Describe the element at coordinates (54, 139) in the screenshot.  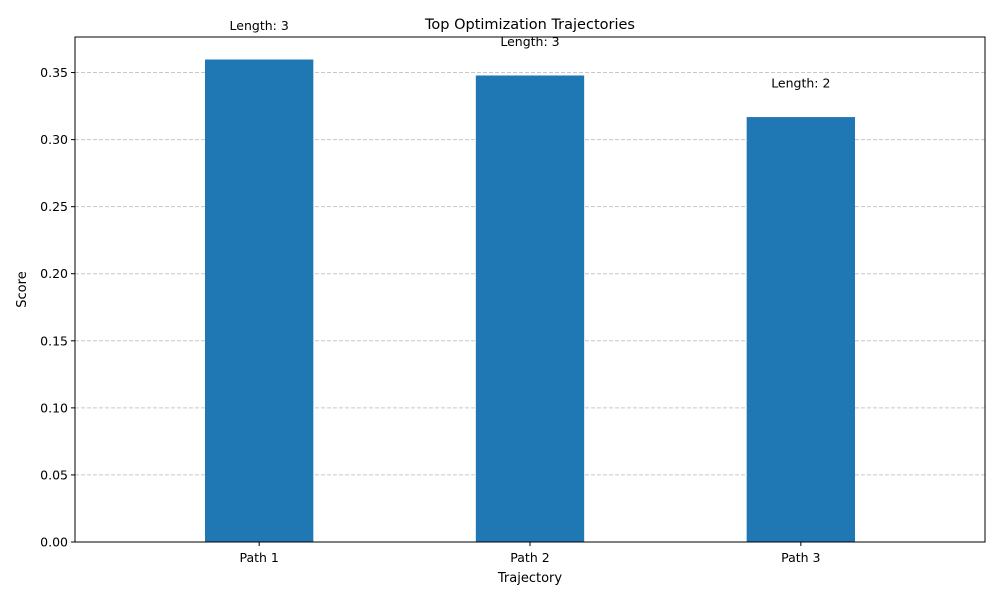
I see `y-tick-label: 0.30` at that location.